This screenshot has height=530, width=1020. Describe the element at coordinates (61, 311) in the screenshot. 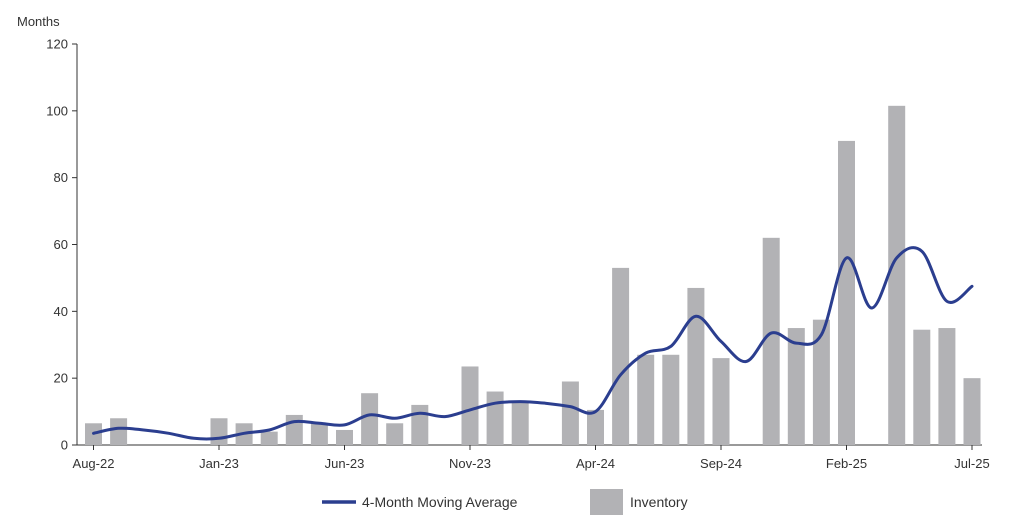

I see `y-tick-label: 40` at that location.